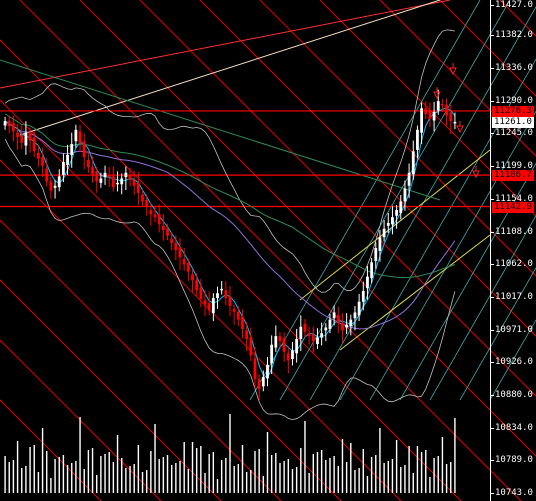 The width and height of the screenshot is (536, 501). What do you see at coordinates (511, 133) in the screenshot?
I see `y-tick-label: 11245.0` at bounding box center [511, 133].